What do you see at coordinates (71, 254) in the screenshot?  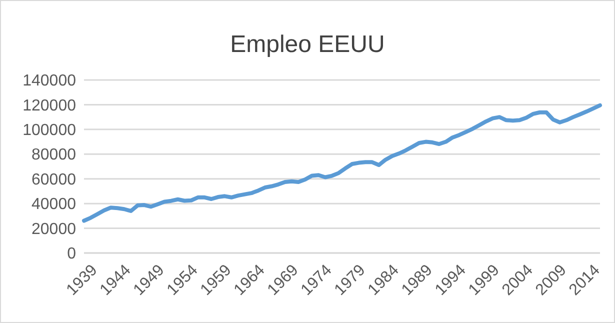 I see `y-tick-label: 0` at bounding box center [71, 254].